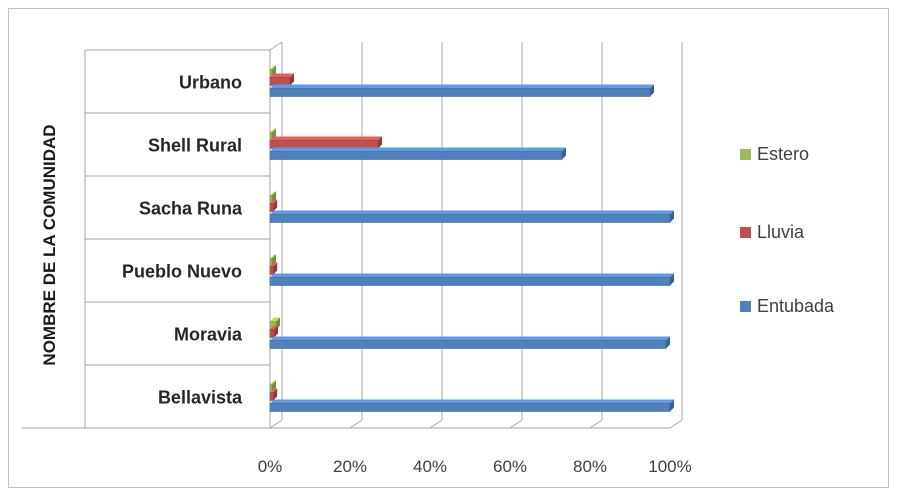 Image resolution: width=897 pixels, height=494 pixels. What do you see at coordinates (783, 154) in the screenshot?
I see `legend-label: Estero` at bounding box center [783, 154].